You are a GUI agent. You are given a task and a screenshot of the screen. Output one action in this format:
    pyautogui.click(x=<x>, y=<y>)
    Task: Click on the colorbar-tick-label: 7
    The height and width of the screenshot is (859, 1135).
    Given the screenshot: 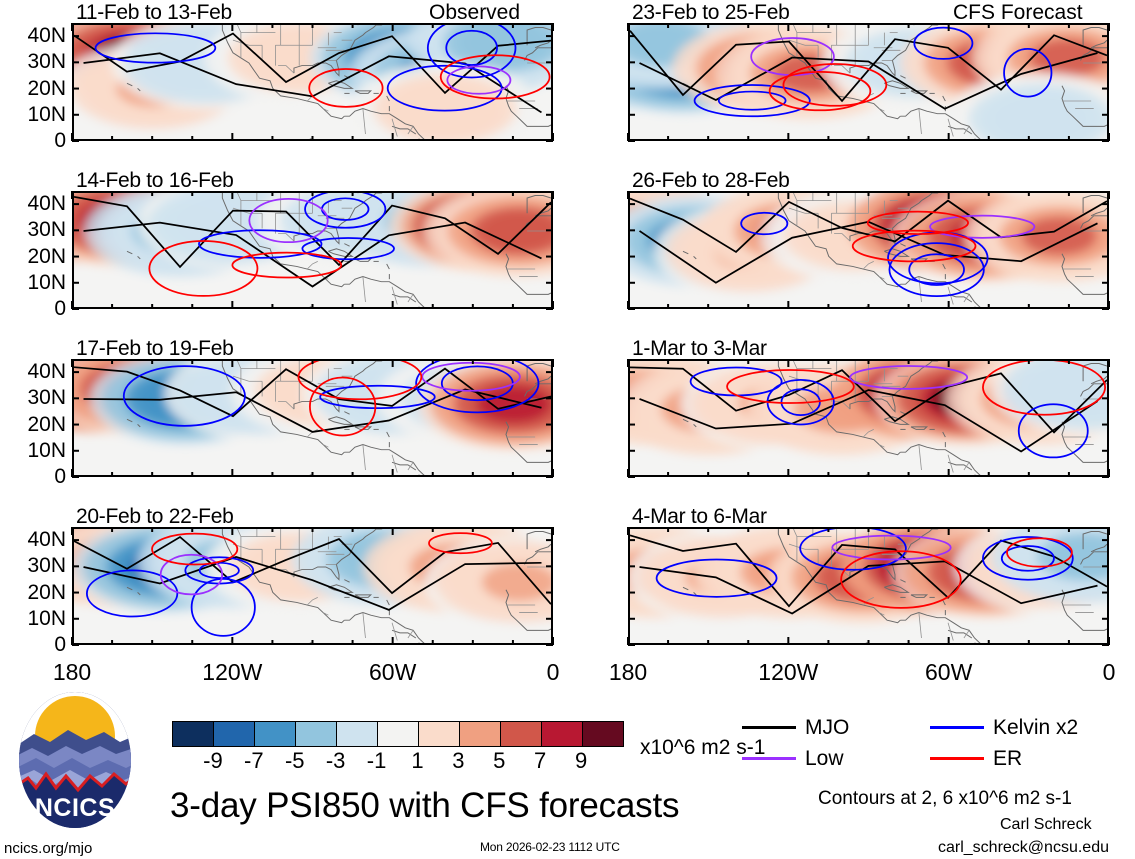 What is the action you would take?
    pyautogui.click(x=540, y=760)
    